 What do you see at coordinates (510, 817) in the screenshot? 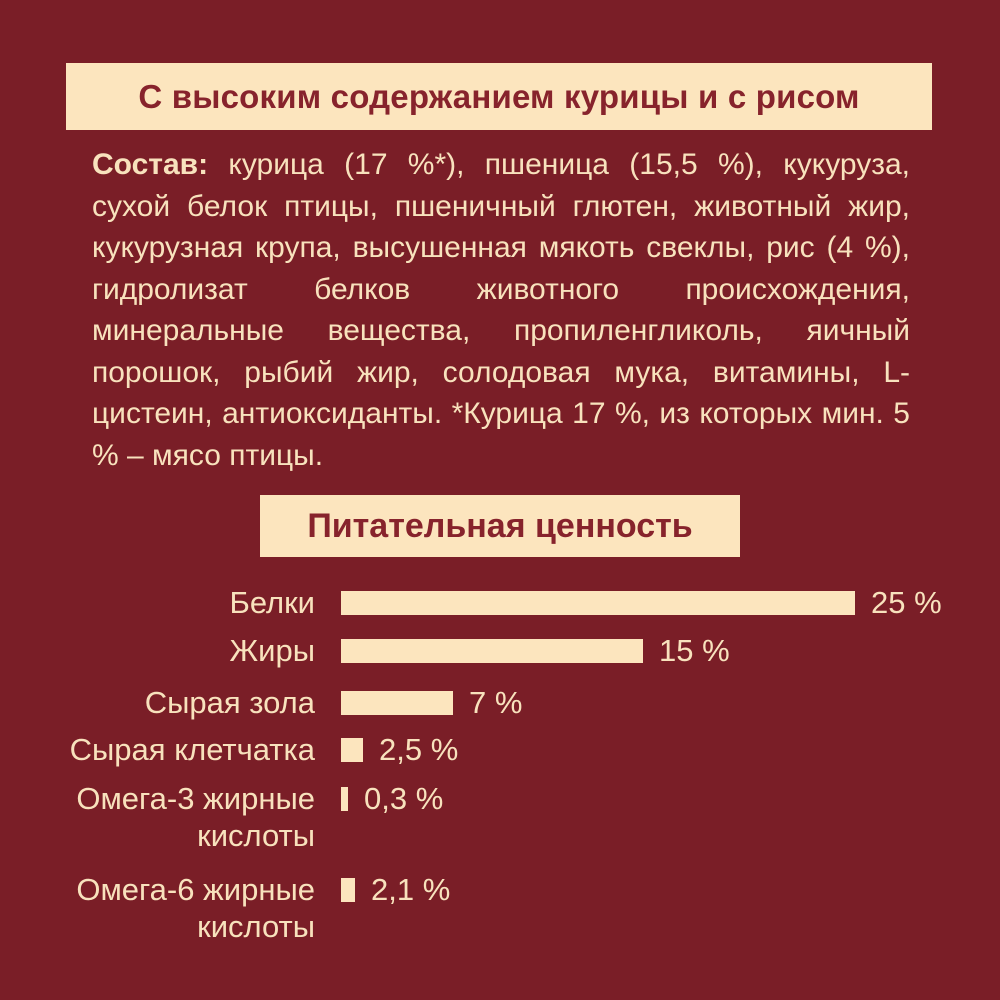
I see `chart-row: Омега-3 жирные кислоты 0,3 %` at bounding box center [510, 817].